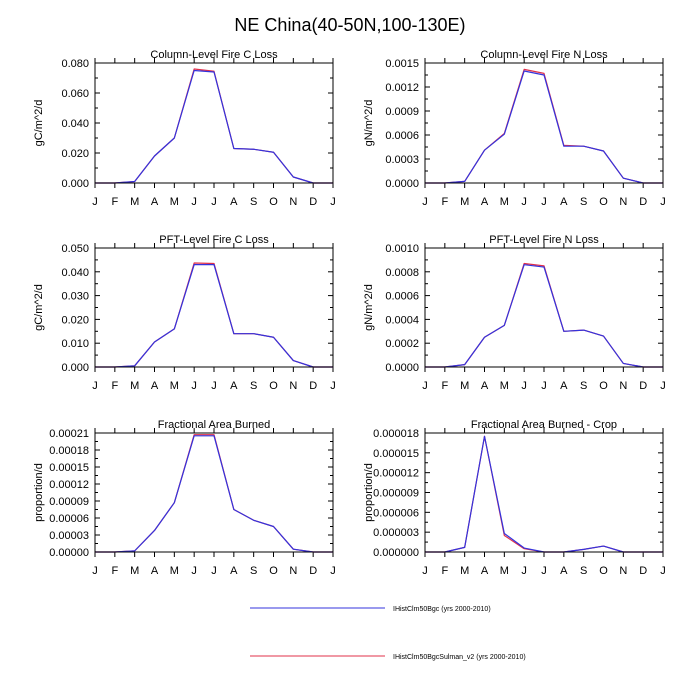  I want to click on y-tick-label: 0.00012, so click(69, 485).